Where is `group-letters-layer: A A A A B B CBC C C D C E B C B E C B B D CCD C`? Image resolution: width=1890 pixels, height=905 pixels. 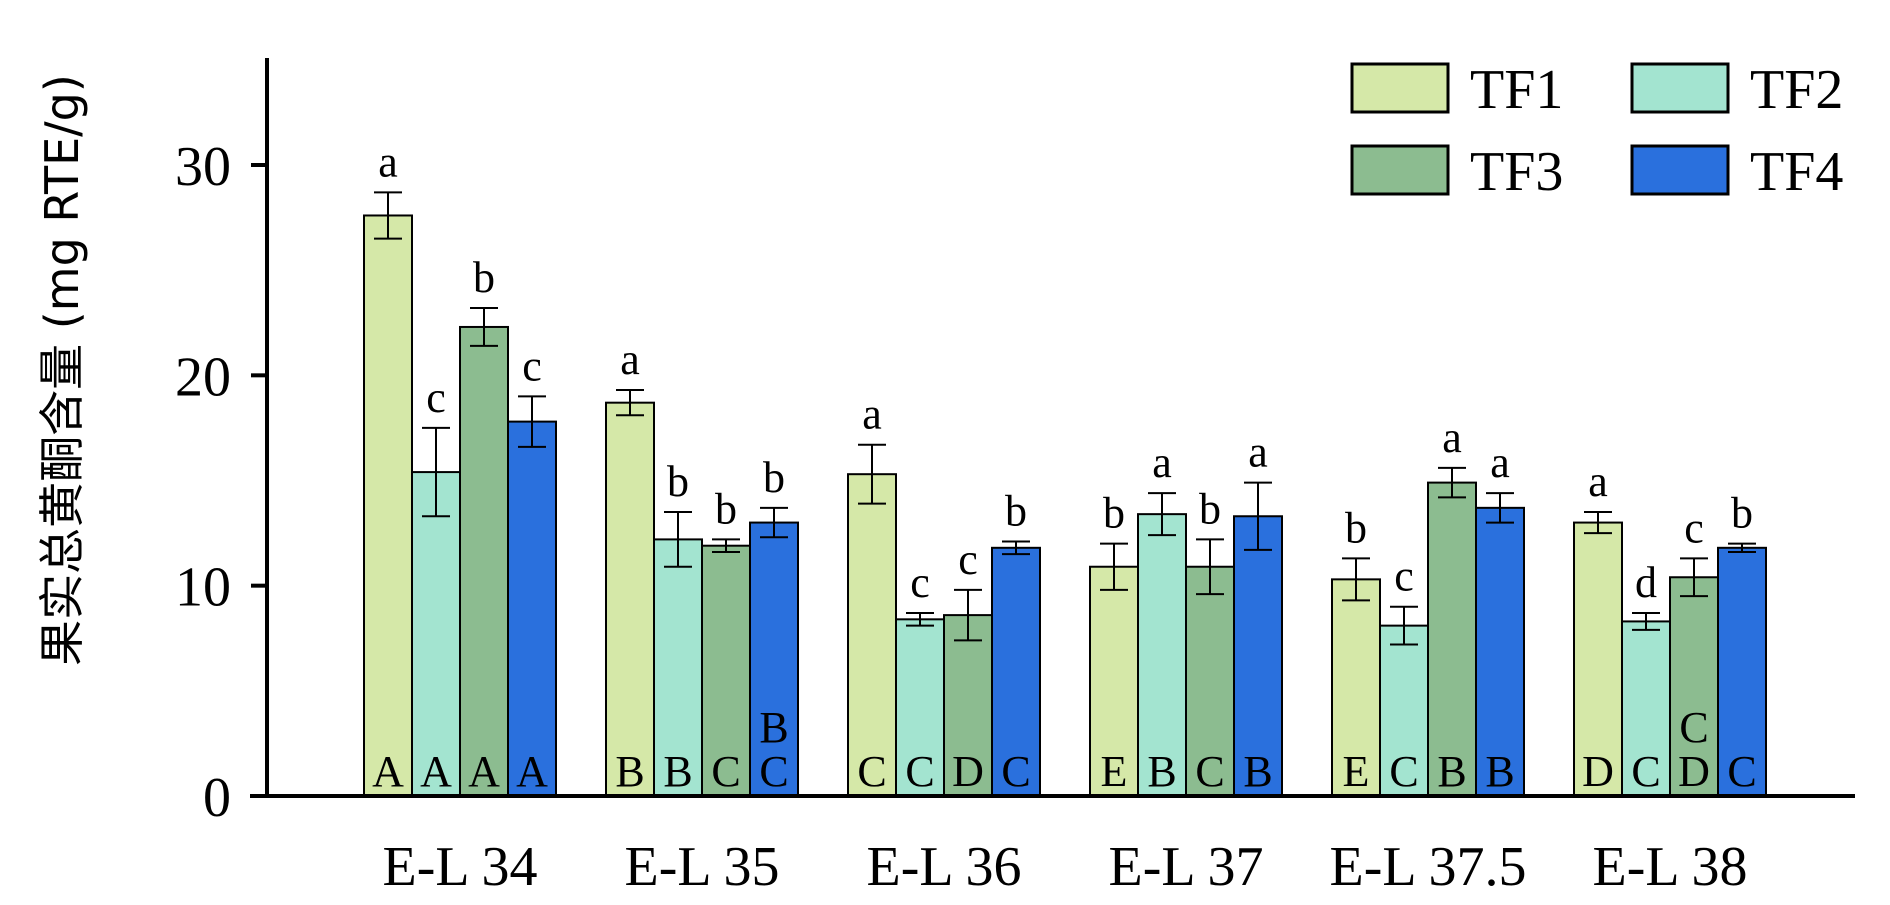 group-letters-layer: A A A A B B CBC C C D C E B C B E C B B D CCD C is located at coordinates (1064, 749).